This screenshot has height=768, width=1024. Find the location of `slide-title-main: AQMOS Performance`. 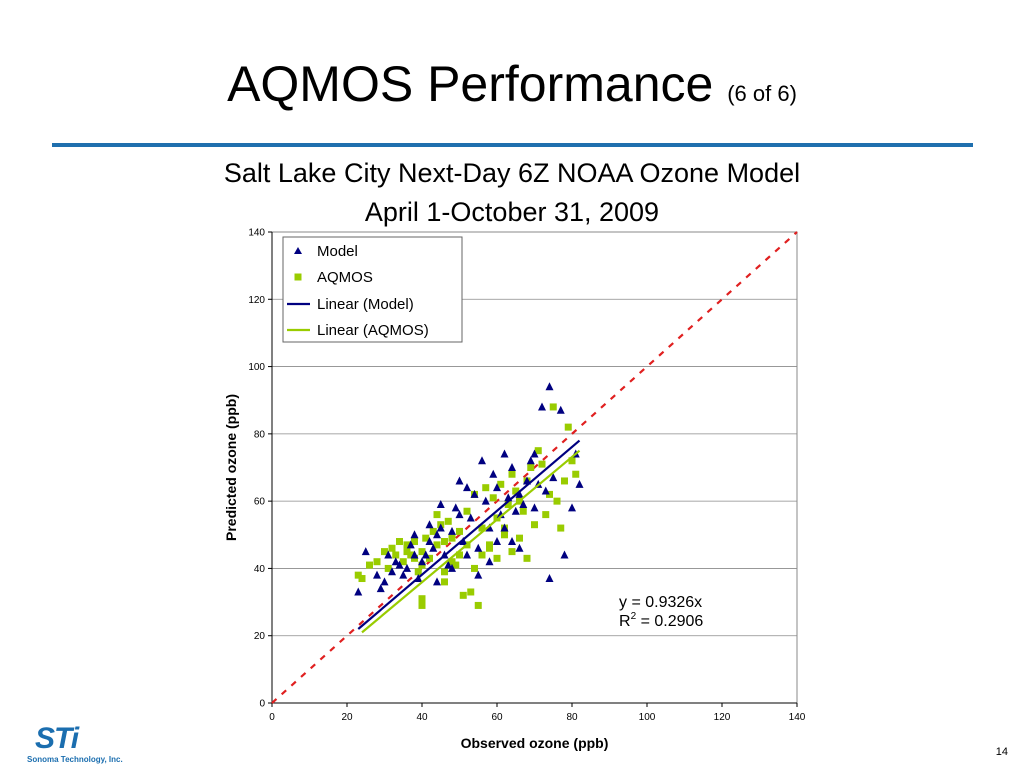

slide-title-main: AQMOS Performance is located at coordinates (470, 84).